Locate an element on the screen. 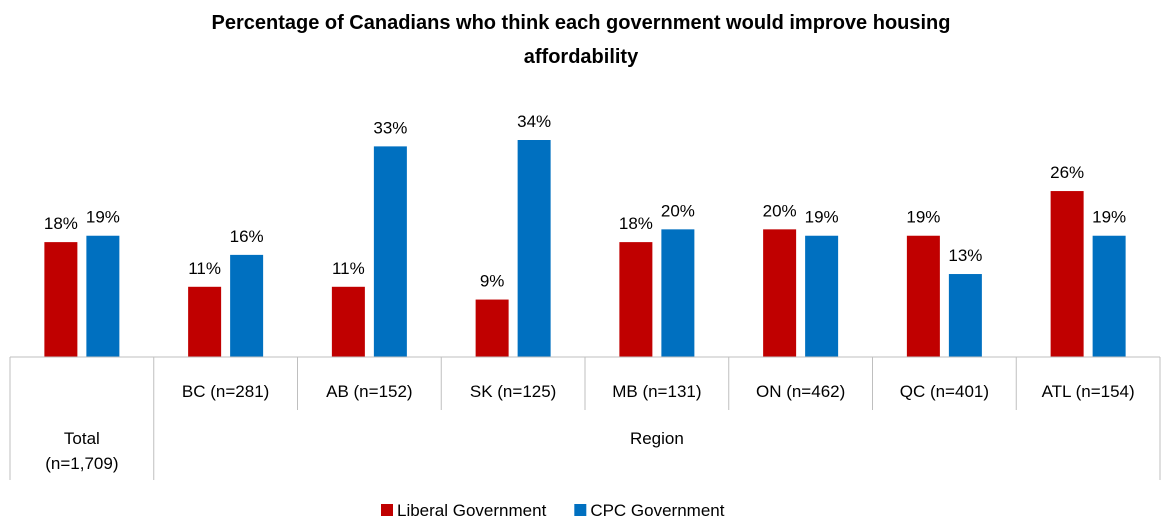  data-label-cpc-1: 16% is located at coordinates (247, 236).